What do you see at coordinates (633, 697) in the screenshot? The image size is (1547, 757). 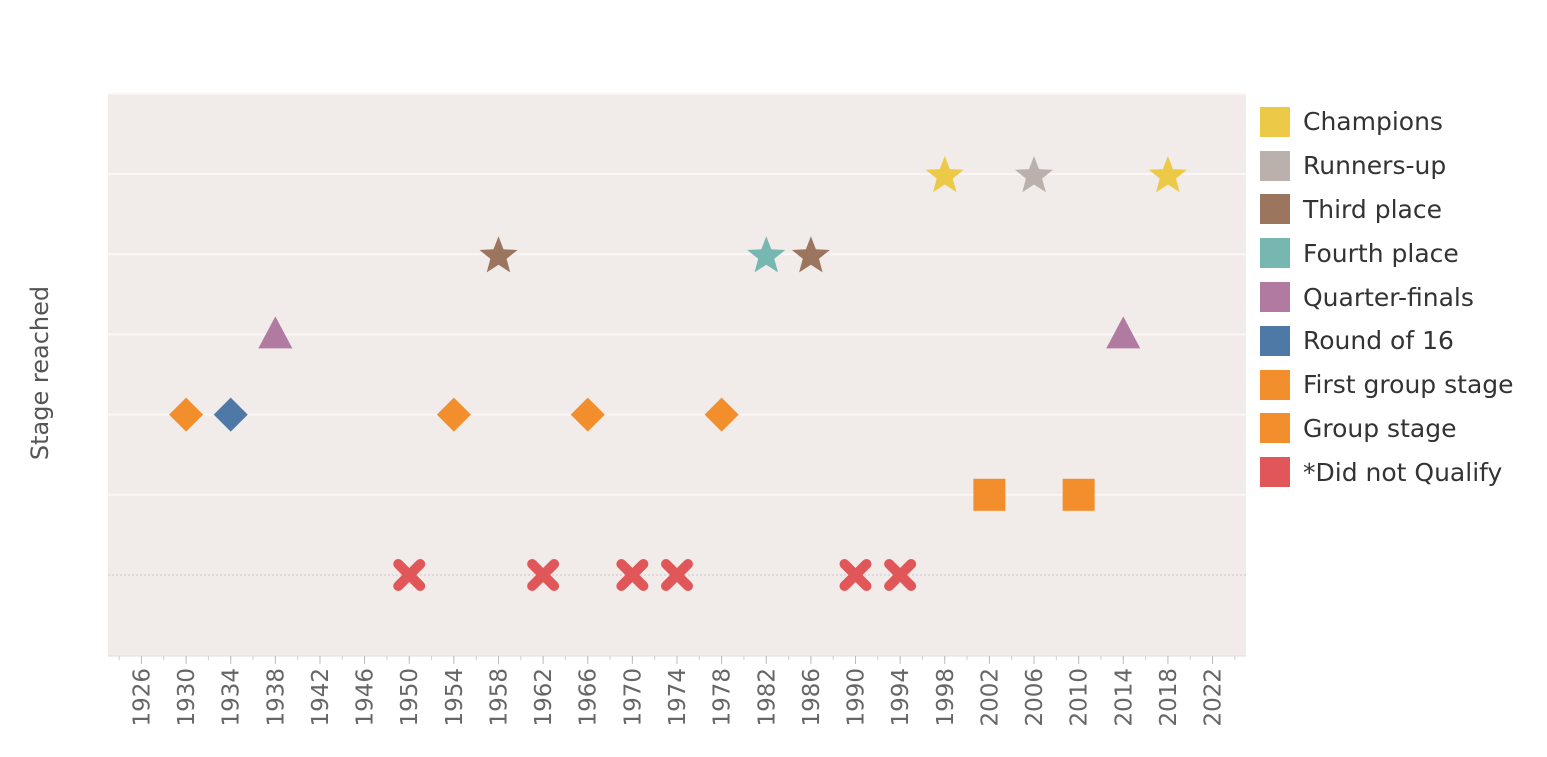 I see `x-tick-label: 1970` at bounding box center [633, 697].